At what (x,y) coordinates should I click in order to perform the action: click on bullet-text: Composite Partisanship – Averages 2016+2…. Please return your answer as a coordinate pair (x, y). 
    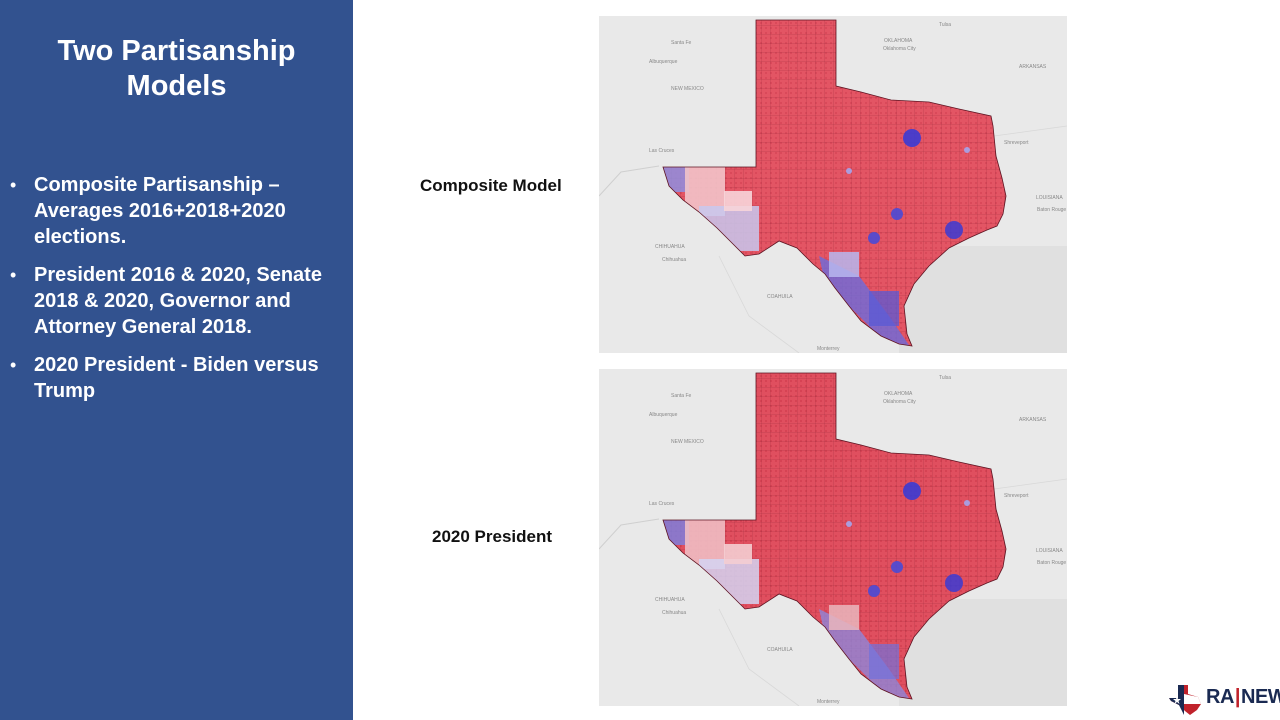
    Looking at the image, I should click on (160, 211).